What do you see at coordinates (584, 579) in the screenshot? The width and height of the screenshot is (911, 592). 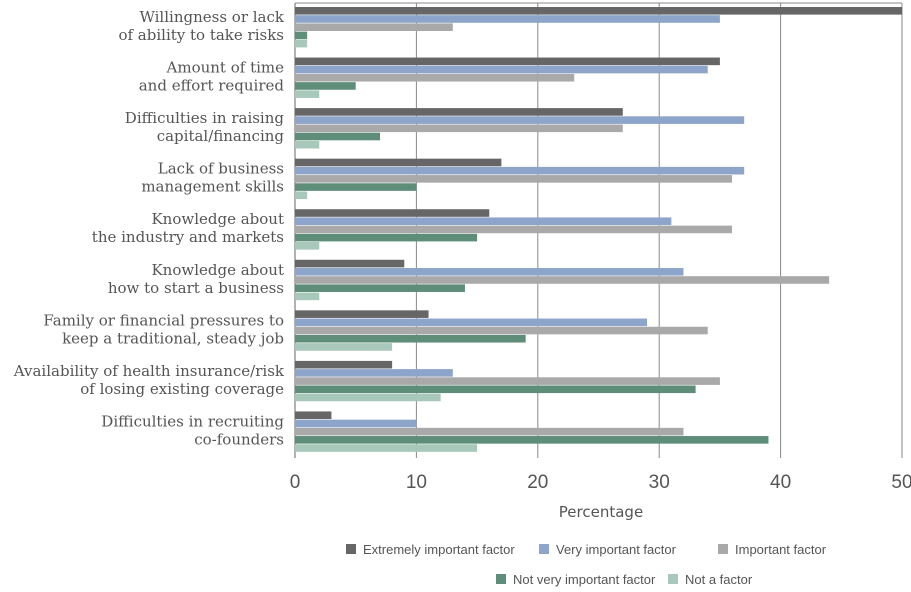 I see `legend-label: Not very important factor` at bounding box center [584, 579].